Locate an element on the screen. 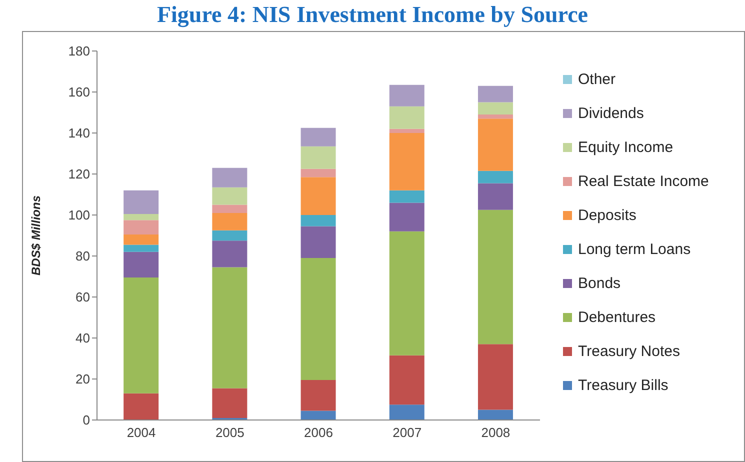  legend-label: Treasury Bills is located at coordinates (623, 385).